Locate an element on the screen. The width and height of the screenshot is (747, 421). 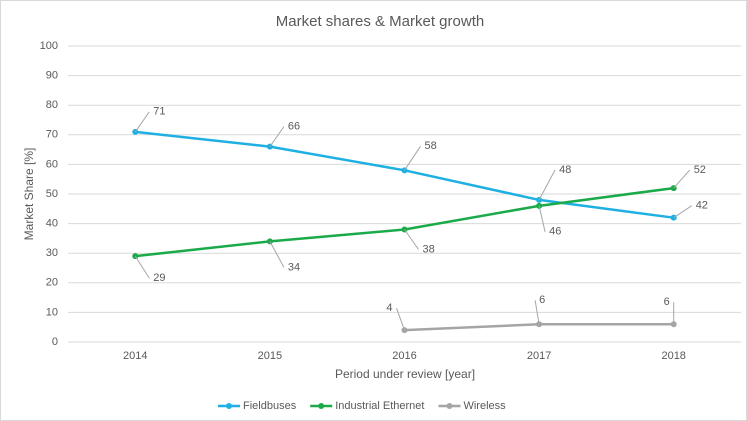
y-tick-label: 40 is located at coordinates (52, 224).